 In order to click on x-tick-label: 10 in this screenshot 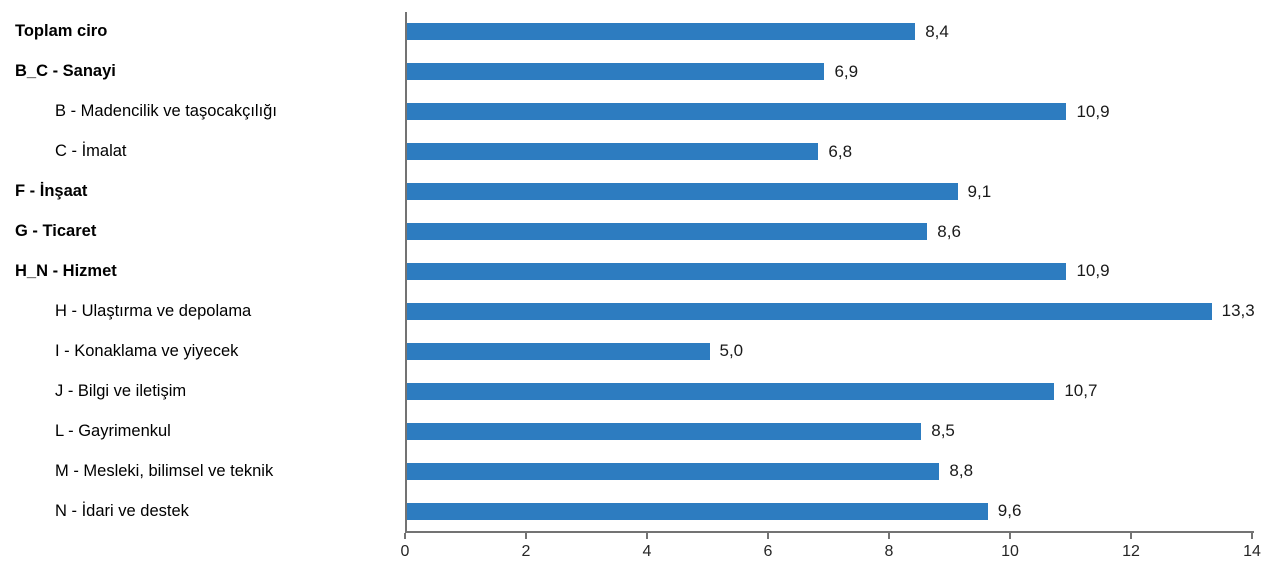, I will do `click(1010, 551)`.